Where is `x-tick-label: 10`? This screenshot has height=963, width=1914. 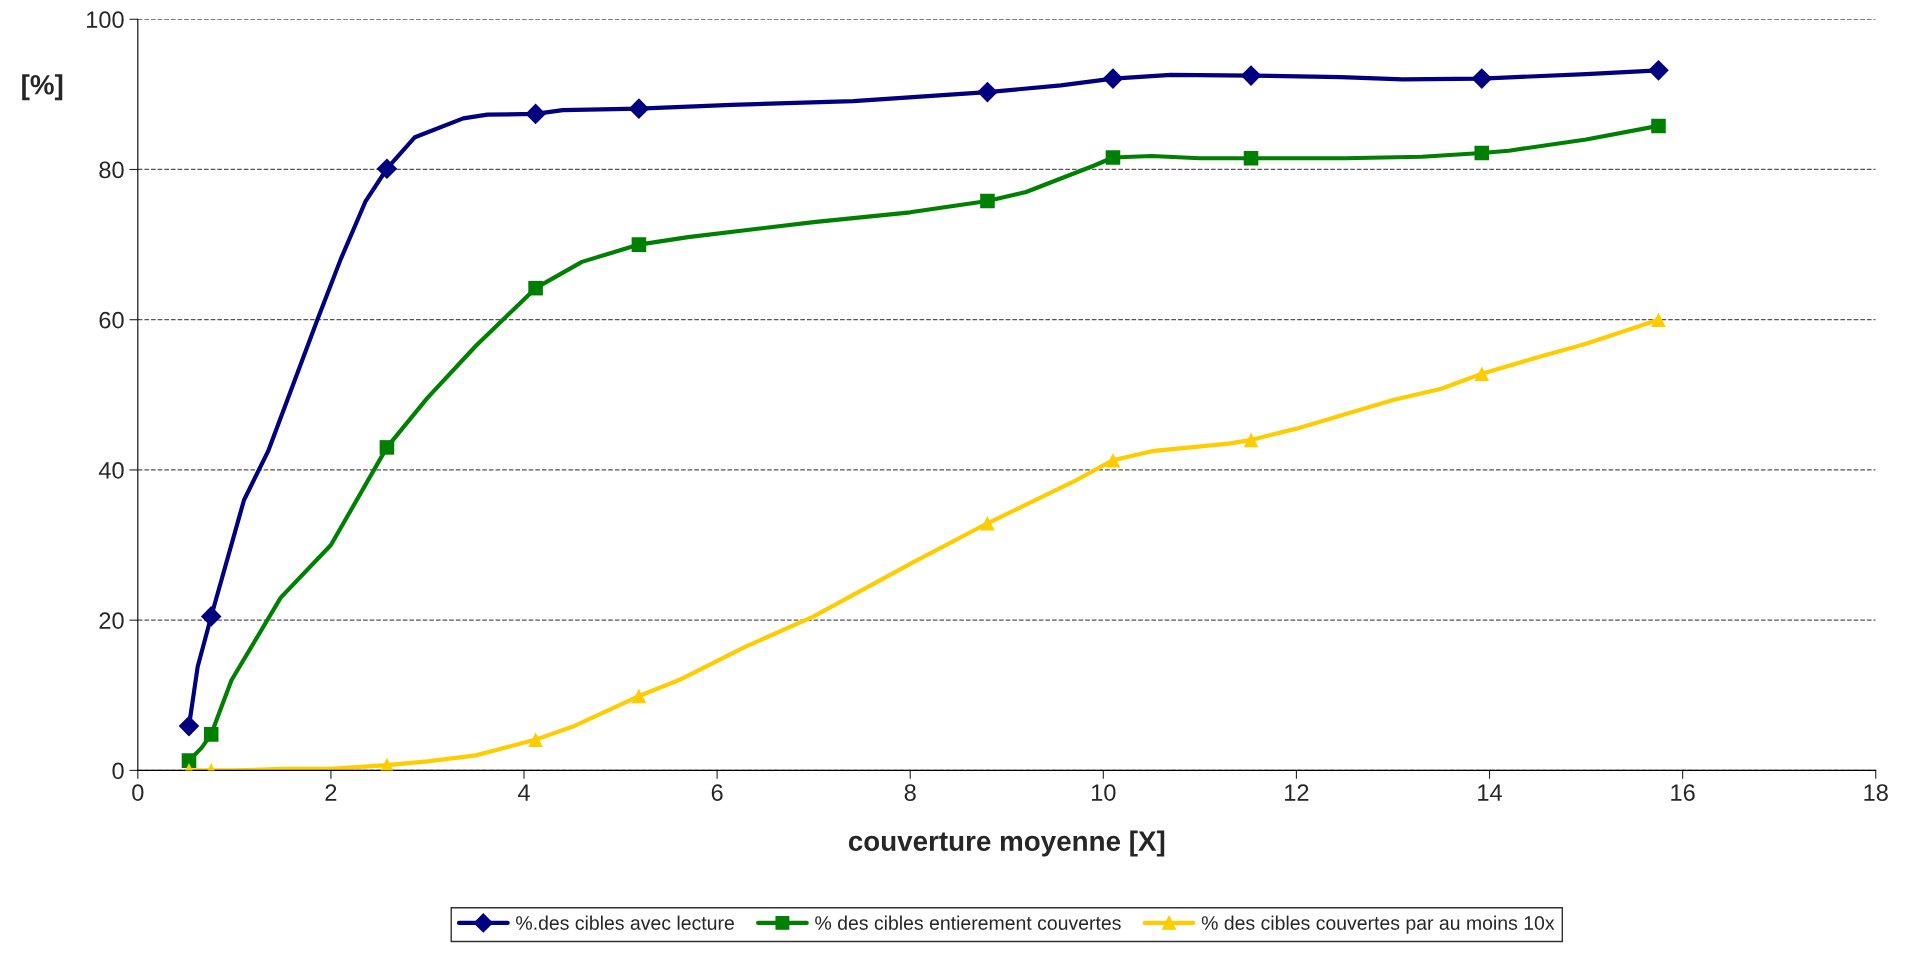 x-tick-label: 10 is located at coordinates (1103, 792).